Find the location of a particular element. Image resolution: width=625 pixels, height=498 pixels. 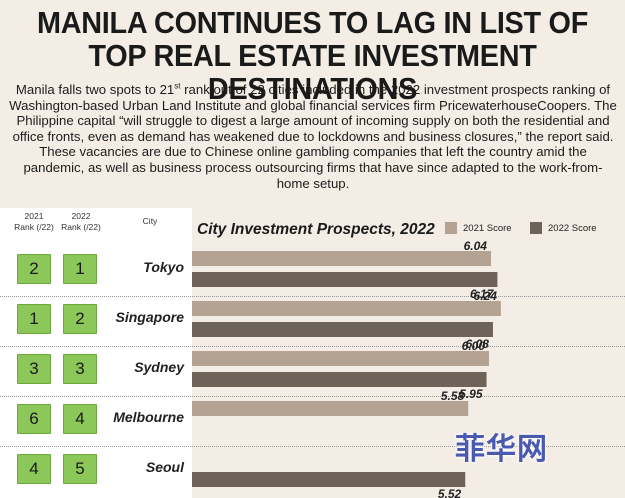

headline-line-1: MANILA CONTINUES TO LAG IN LIST OF is located at coordinates (312, 22).